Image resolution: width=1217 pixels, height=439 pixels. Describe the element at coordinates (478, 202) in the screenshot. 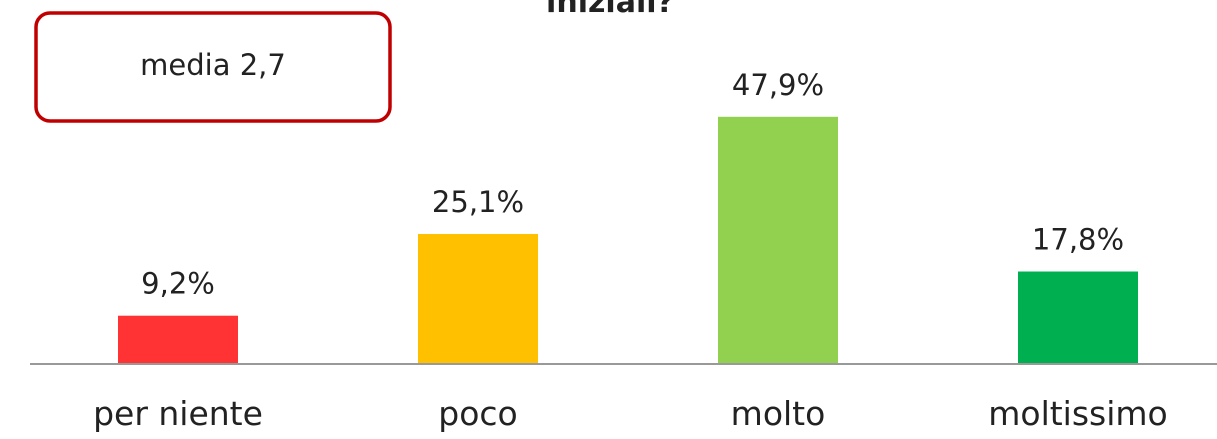

I see `value-label: 25,1%` at that location.